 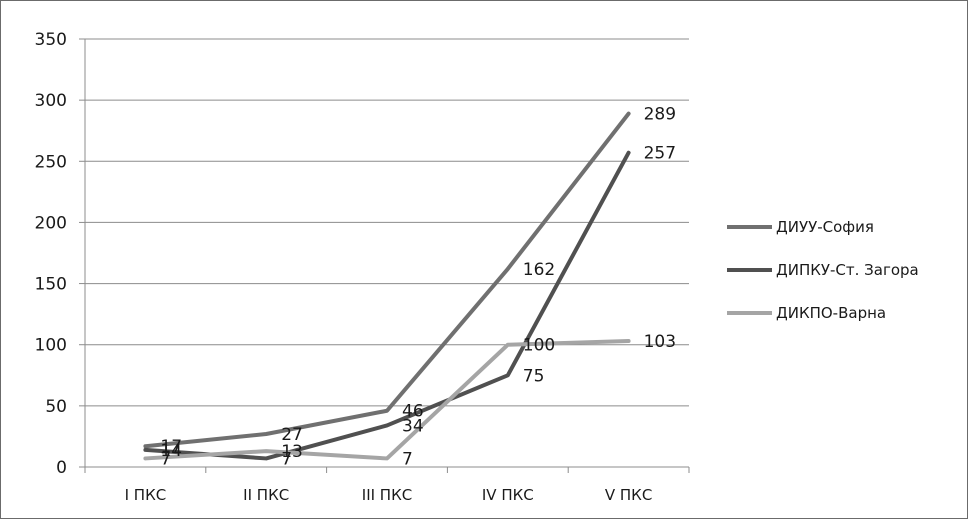 What do you see at coordinates (539, 346) in the screenshot?
I see `data-label: 100` at bounding box center [539, 346].